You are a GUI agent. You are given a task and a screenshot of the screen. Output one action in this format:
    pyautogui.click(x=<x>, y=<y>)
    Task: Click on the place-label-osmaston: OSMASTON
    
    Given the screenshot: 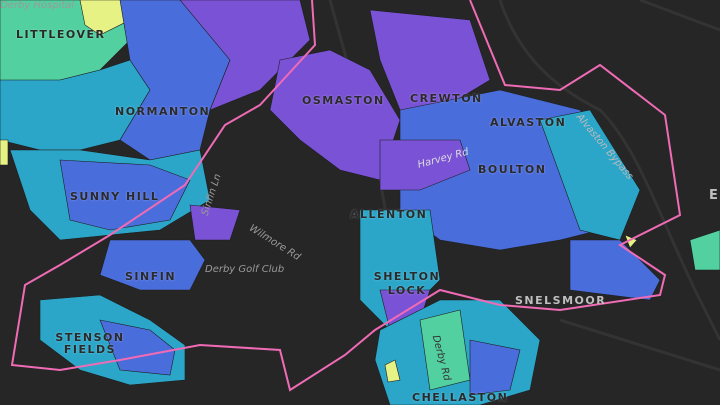 What is the action you would take?
    pyautogui.click(x=343, y=100)
    